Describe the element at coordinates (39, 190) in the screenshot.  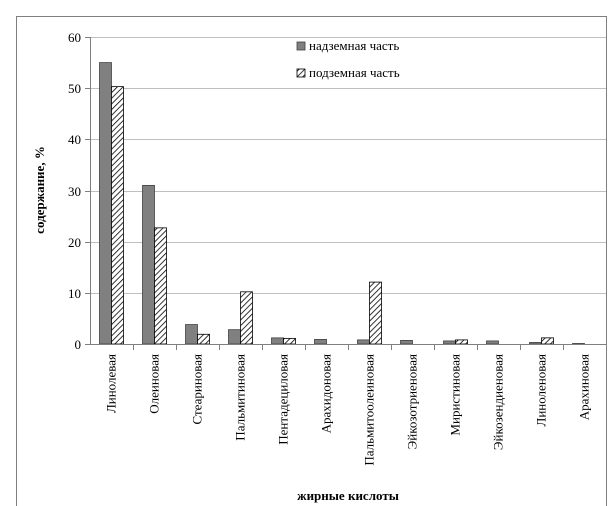
I see `y-axis-title: содержание, %` at that location.